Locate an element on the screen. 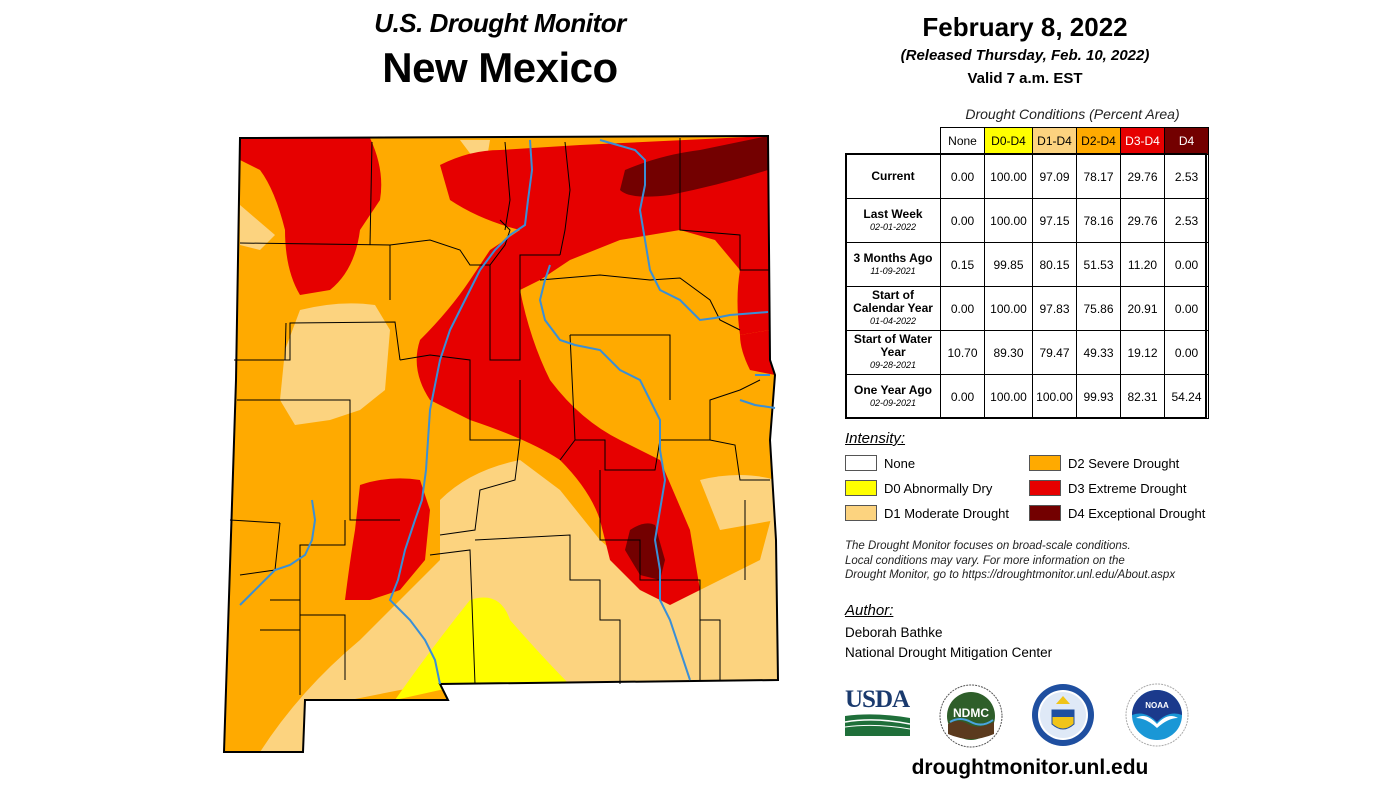 This screenshot has height=789, width=1400. usda-logo: USDA is located at coordinates (877, 711).